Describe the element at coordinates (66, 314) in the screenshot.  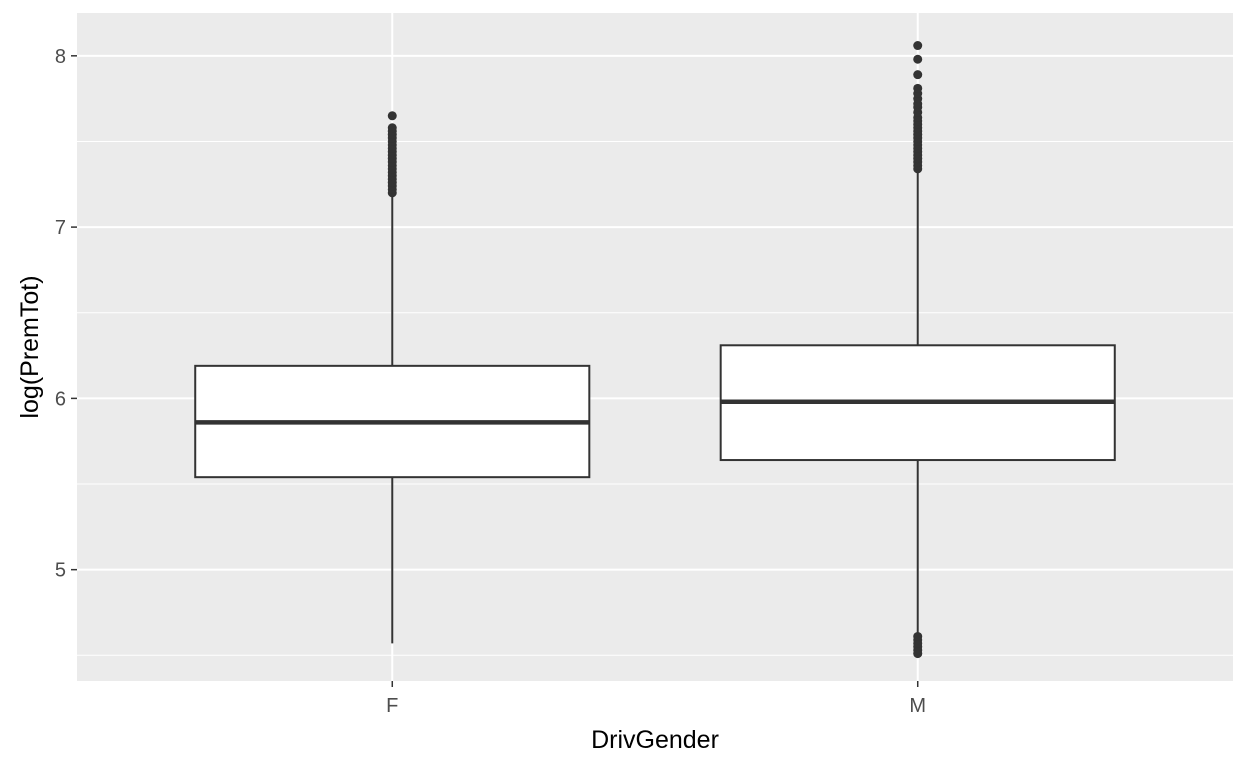
I see `y-axis: 5 6 7 8` at that location.